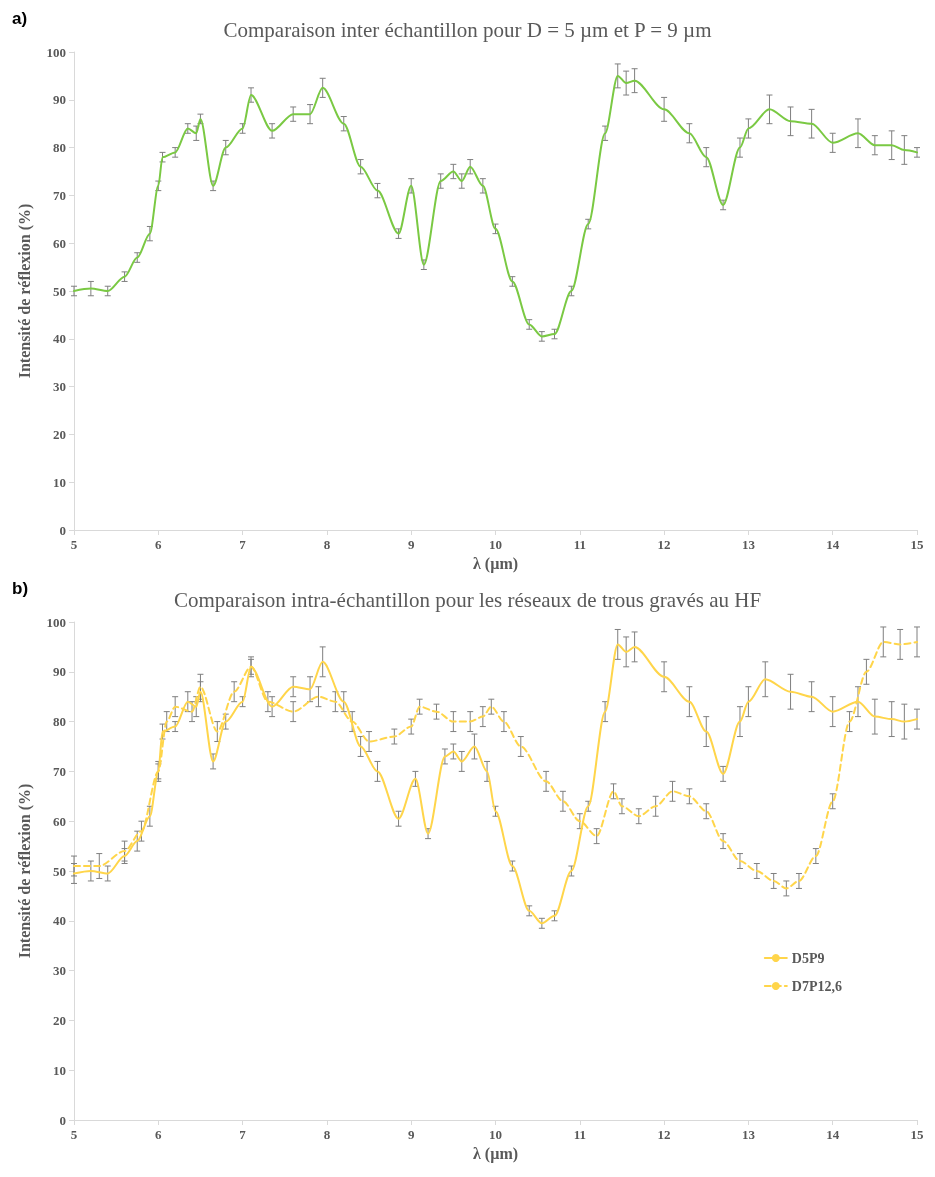  What do you see at coordinates (467, 29) in the screenshot?
I see `chart-title: Comparaison inter échantillon pour D = 5 µm et P = 9 µm` at bounding box center [467, 29].